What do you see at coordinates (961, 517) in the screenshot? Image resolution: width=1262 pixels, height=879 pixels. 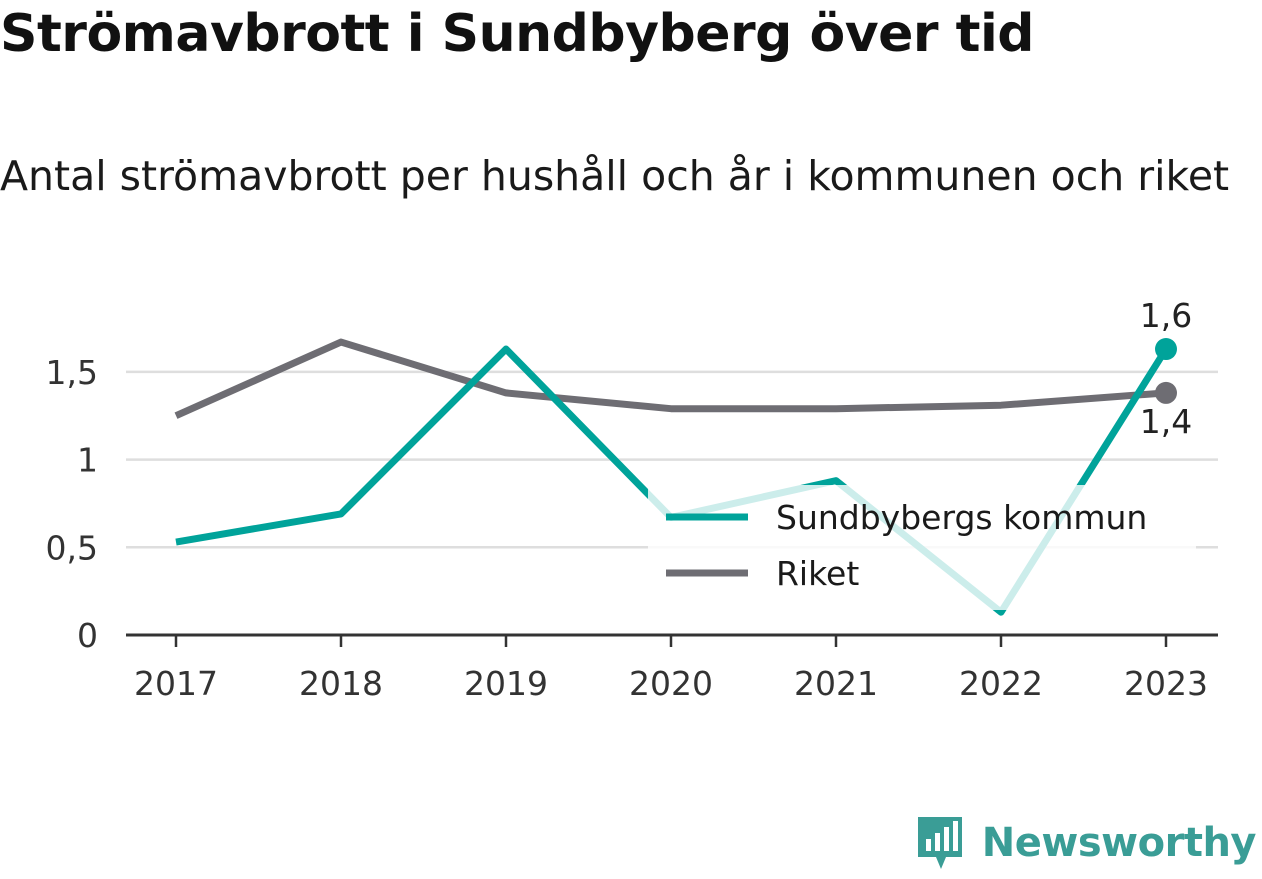 I see `legend-label: Sundbybergs kommun` at bounding box center [961, 517].